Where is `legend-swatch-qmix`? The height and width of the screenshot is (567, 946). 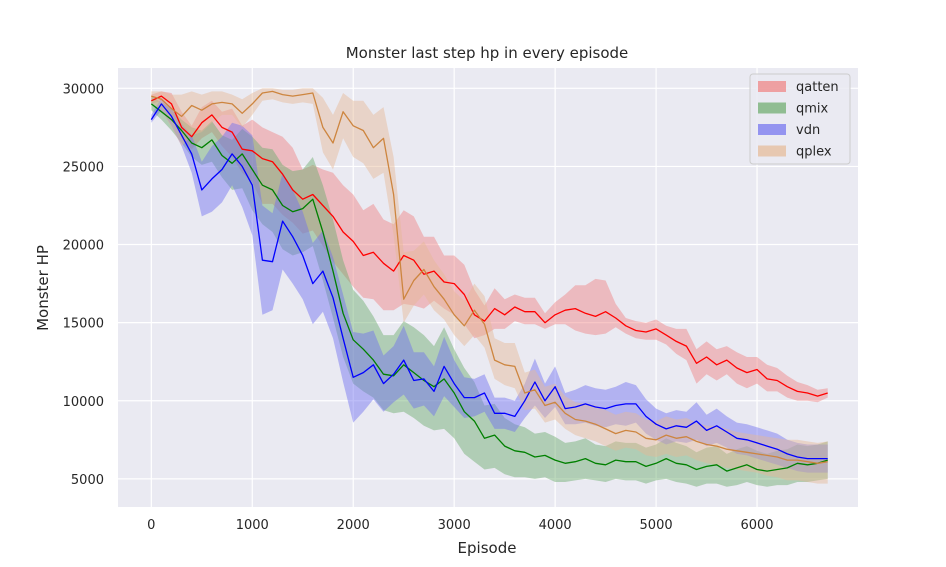
legend-swatch-qmix is located at coordinates (772, 108).